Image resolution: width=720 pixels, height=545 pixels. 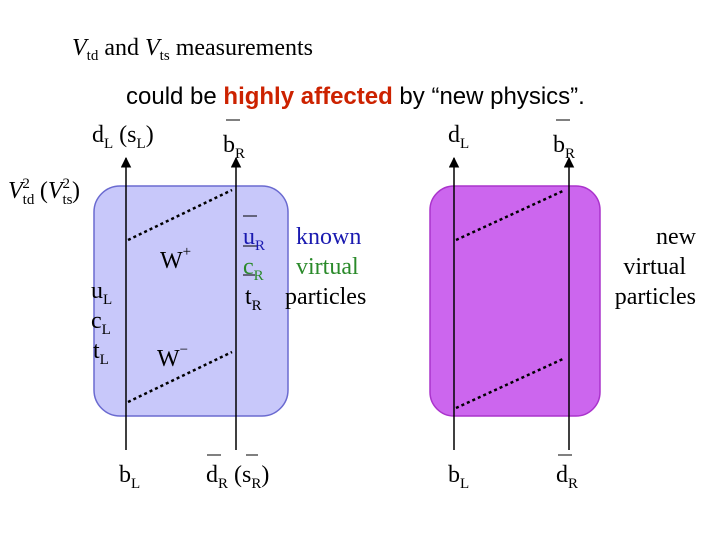 I want to click on right-top-left-quark-label: dL, so click(x=458, y=137).